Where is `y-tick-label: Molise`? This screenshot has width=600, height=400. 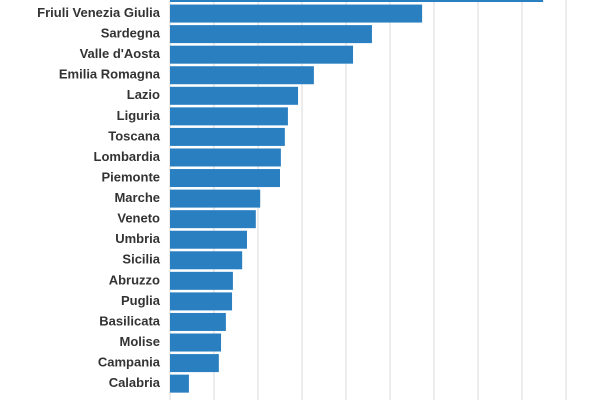 y-tick-label: Molise is located at coordinates (140, 341).